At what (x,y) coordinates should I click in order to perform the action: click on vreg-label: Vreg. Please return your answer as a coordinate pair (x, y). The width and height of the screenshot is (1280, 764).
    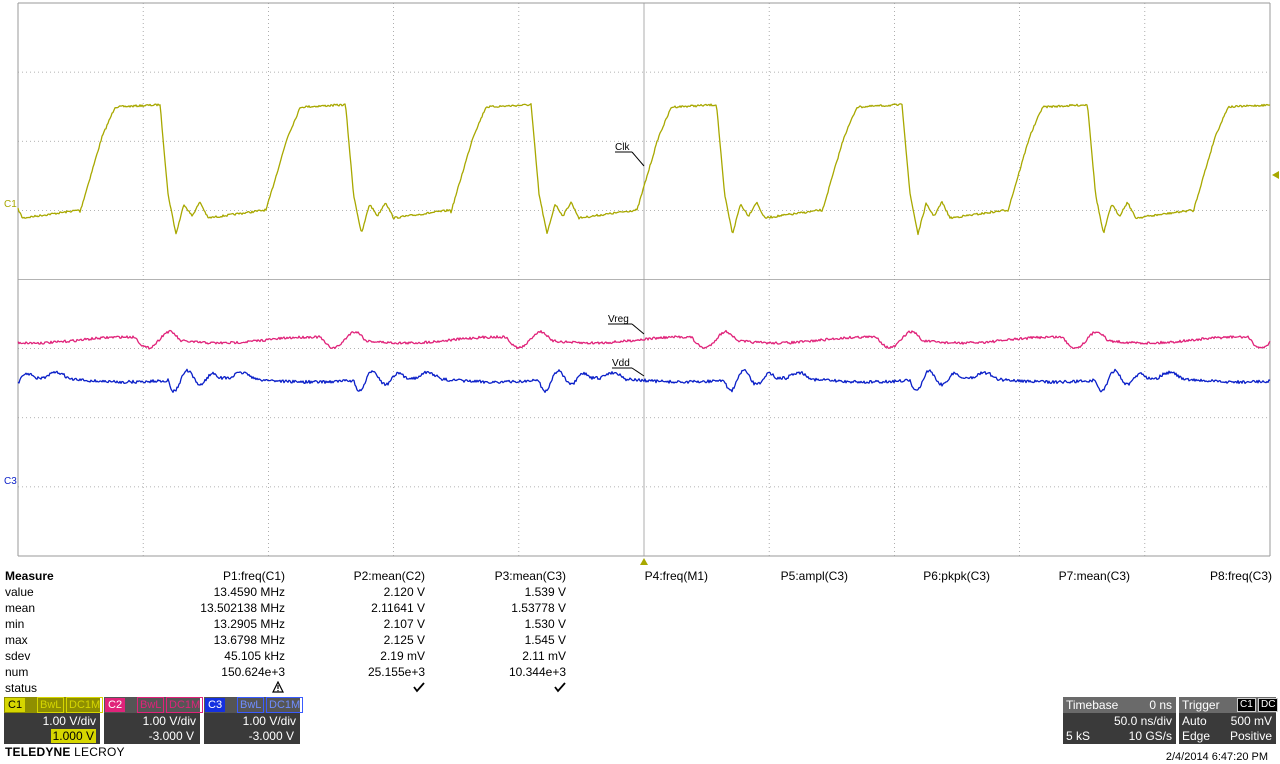
    Looking at the image, I should click on (618, 319).